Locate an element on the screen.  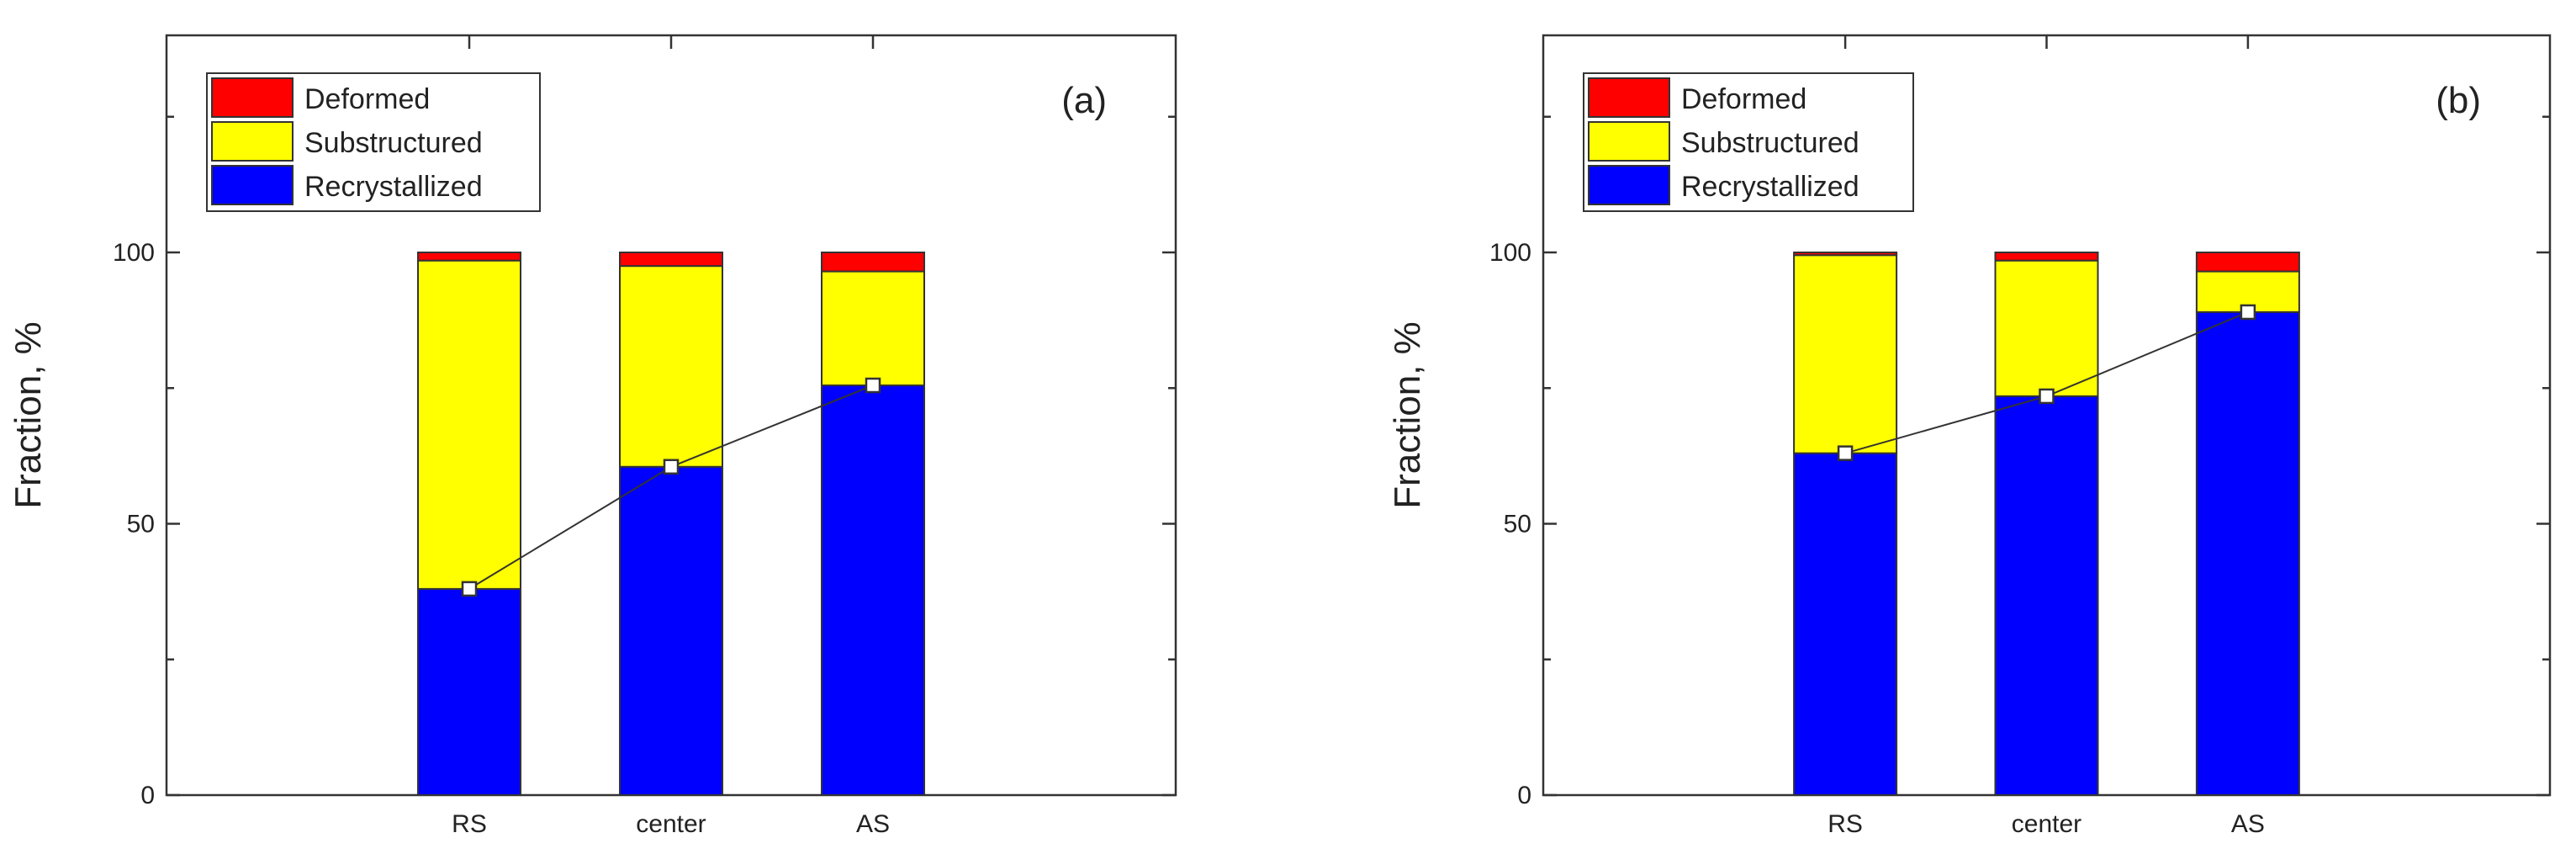
panel-label: (b) is located at coordinates (2458, 100).